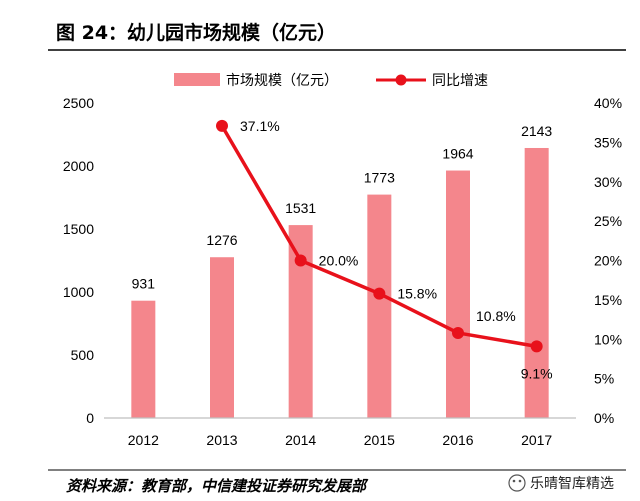 The image size is (640, 501). I want to click on legend-bar-label: 市场规模（亿元）, so click(282, 80).